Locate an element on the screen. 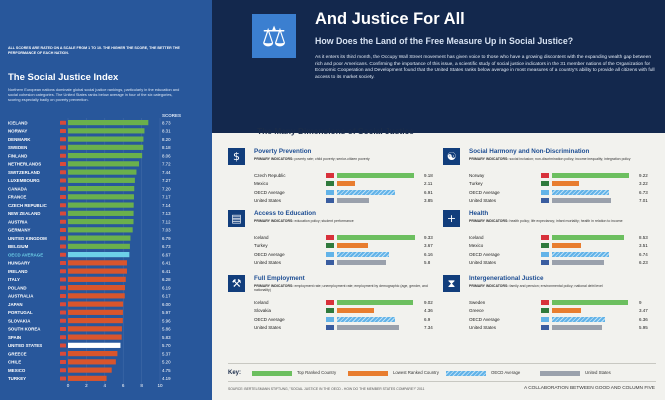 The image size is (665, 400). key-swatch is located at coordinates (368, 373).